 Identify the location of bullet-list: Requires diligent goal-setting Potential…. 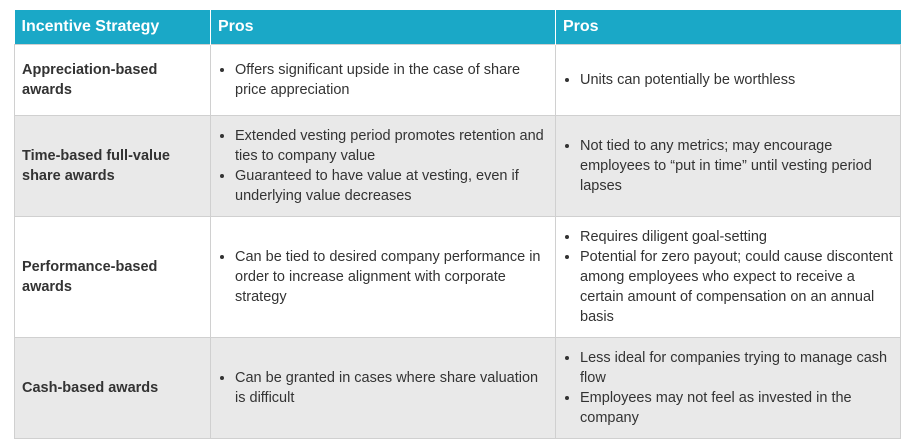
(728, 277).